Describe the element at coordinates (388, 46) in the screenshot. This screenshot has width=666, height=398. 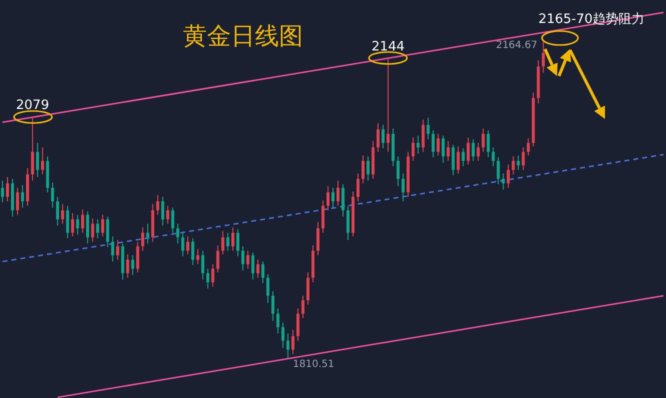
I see `annotation: 2144` at that location.